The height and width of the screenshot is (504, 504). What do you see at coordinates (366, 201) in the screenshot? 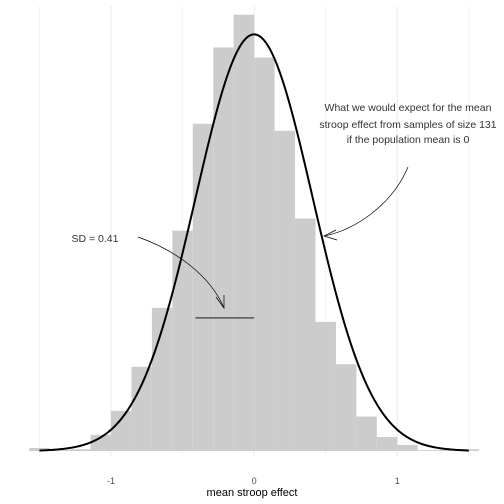
I see `expectation-arrow` at bounding box center [366, 201].